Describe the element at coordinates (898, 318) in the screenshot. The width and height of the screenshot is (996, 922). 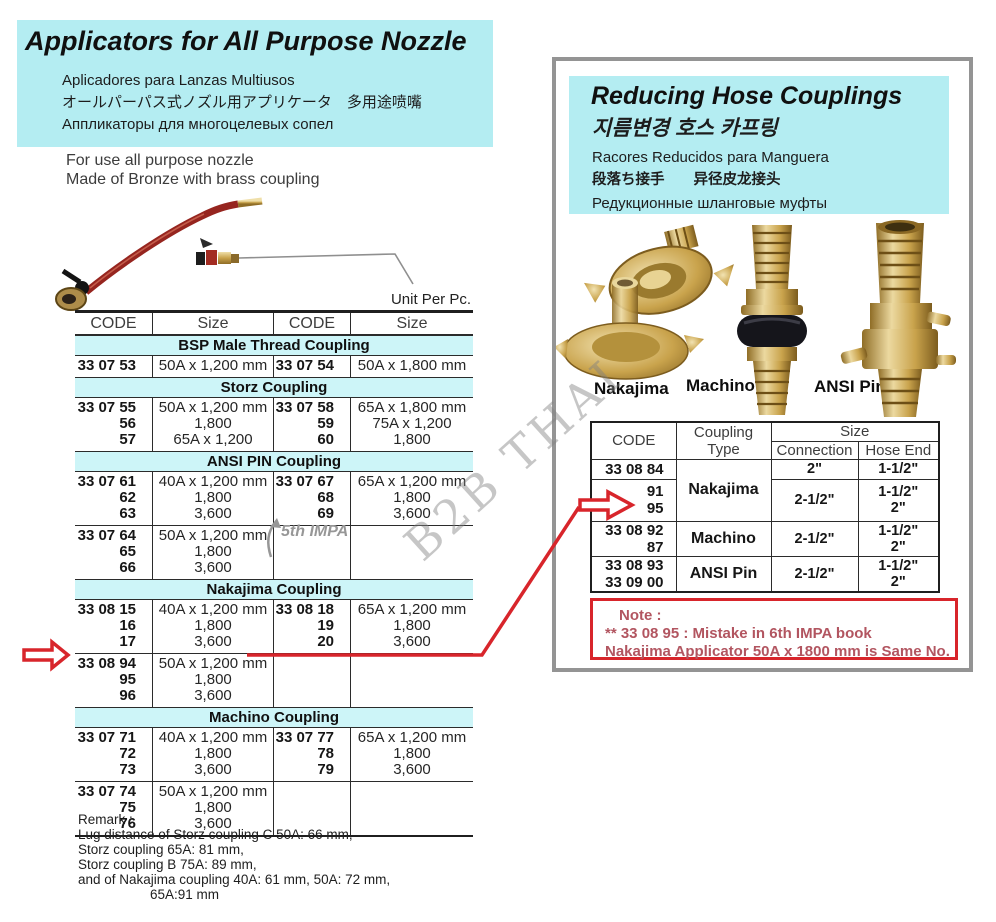
I see `ansi-pin-coupling` at that location.